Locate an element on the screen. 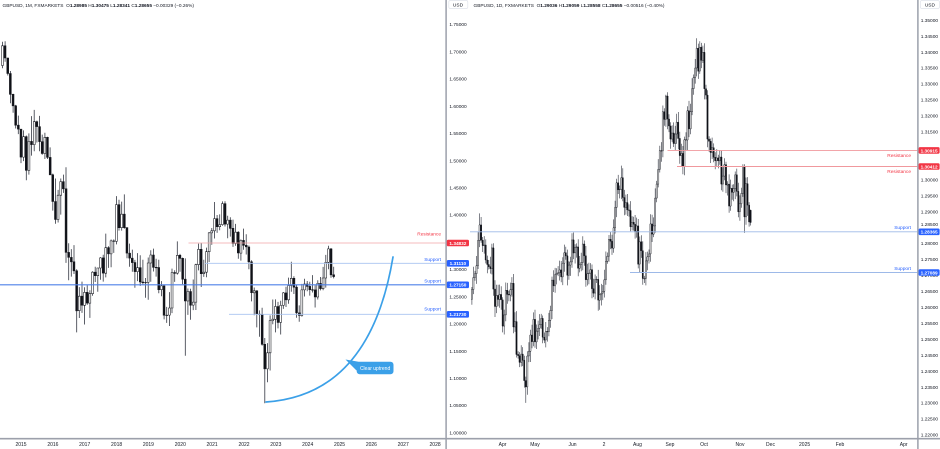 This screenshot has height=449, width=940. svg-text: 1.40000 is located at coordinates (458, 216).